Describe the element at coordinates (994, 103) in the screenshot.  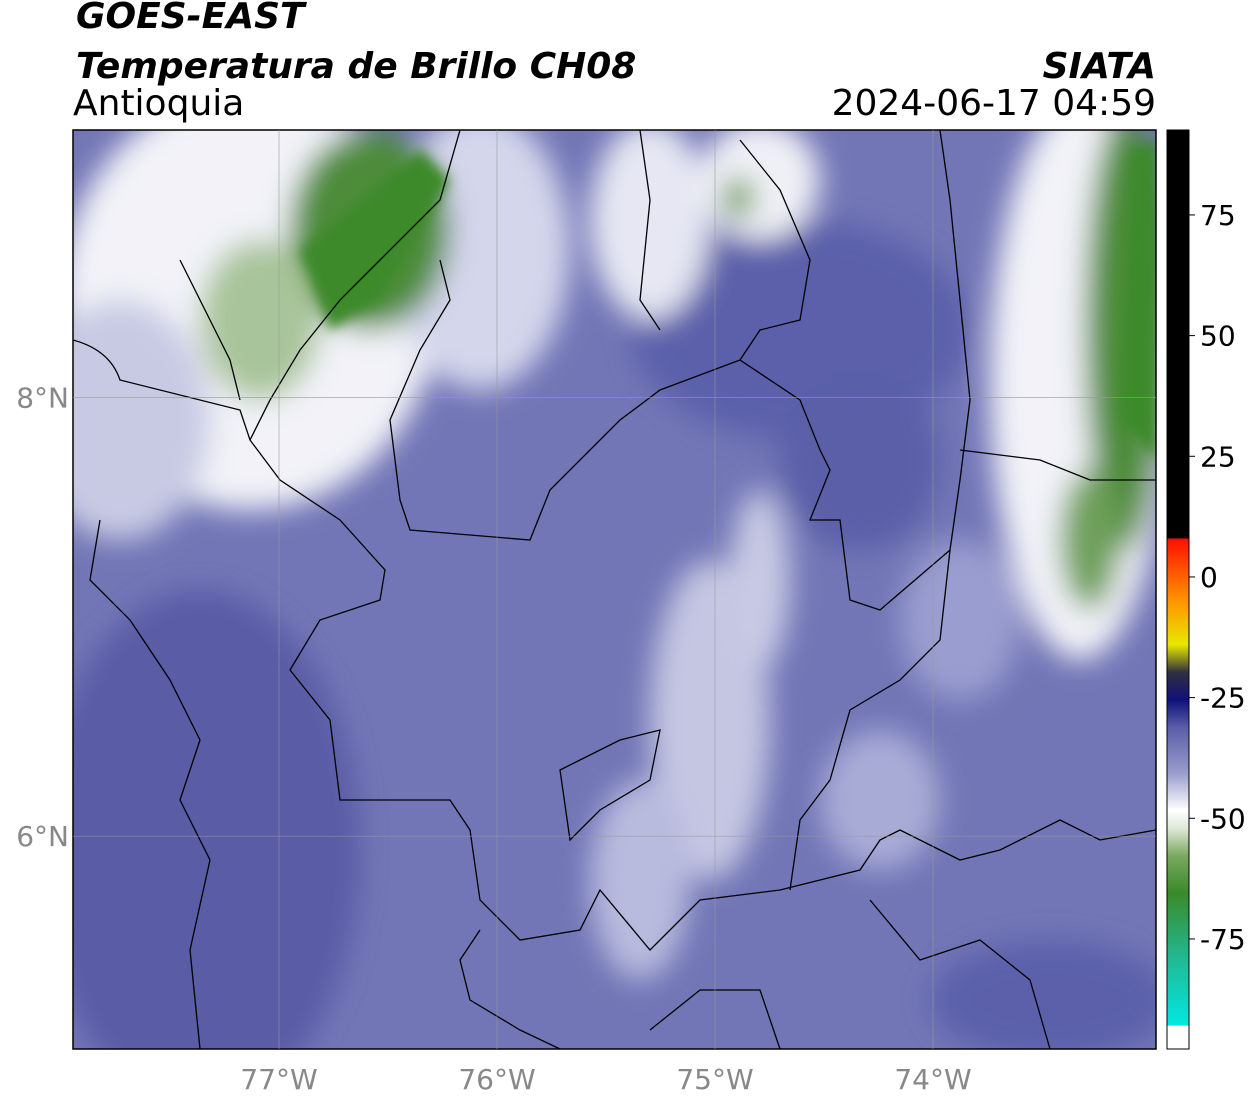
I see `datetime: 2024-06-17 04:59` at that location.